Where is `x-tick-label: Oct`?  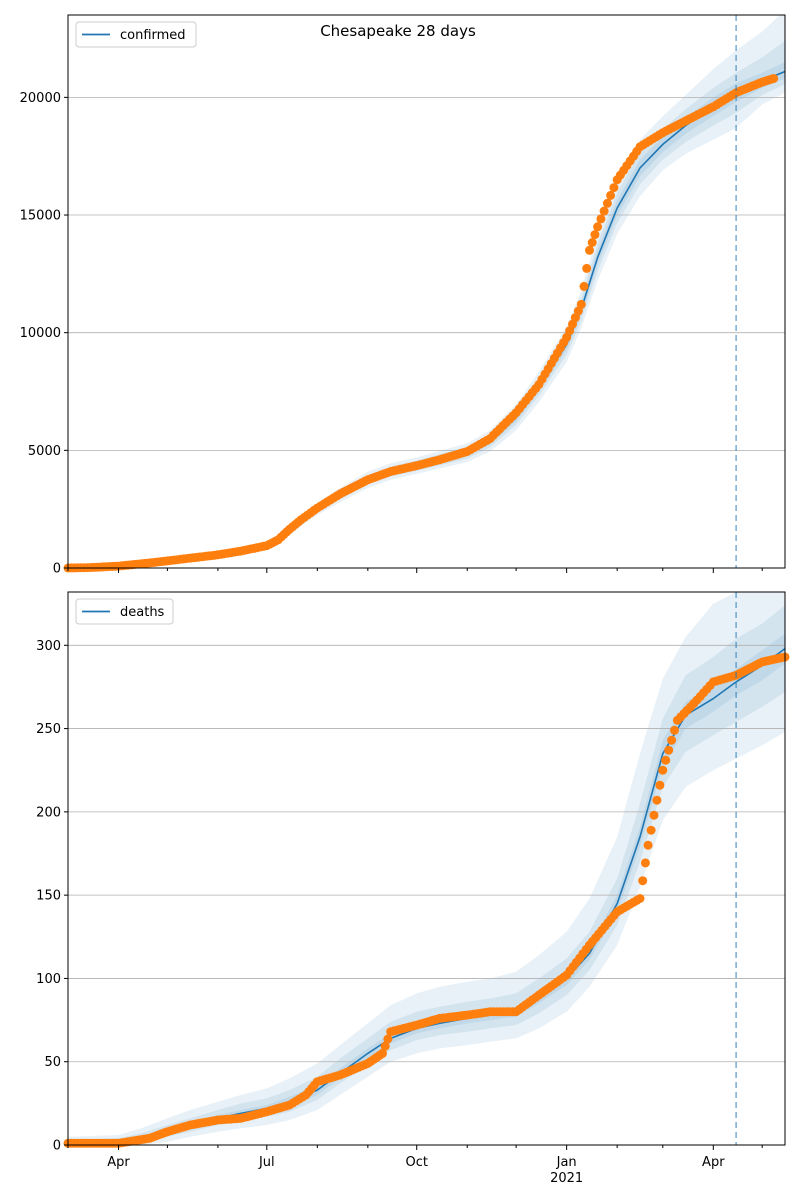
x-tick-label: Oct is located at coordinates (416, 1162).